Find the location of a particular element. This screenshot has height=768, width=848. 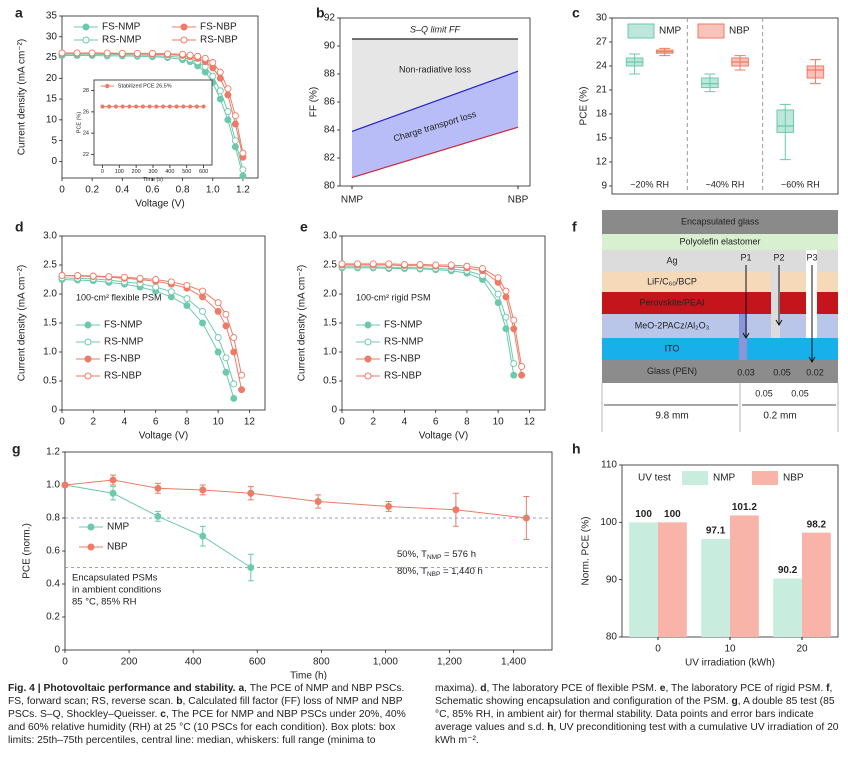

y-tick-label: 5 is located at coordinates (54, 140).